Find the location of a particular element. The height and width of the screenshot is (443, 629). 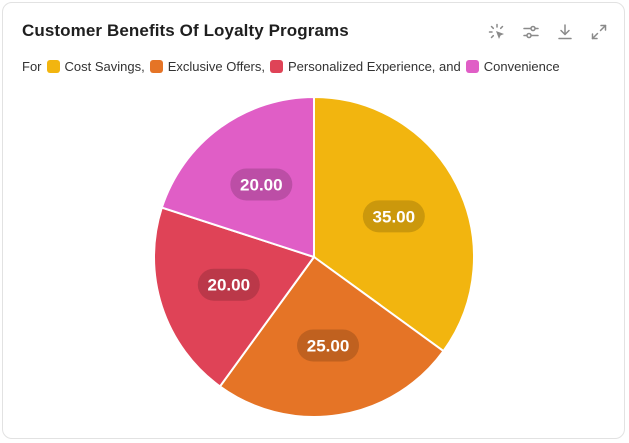

legend-label: Exclusive Offers, is located at coordinates (216, 66).